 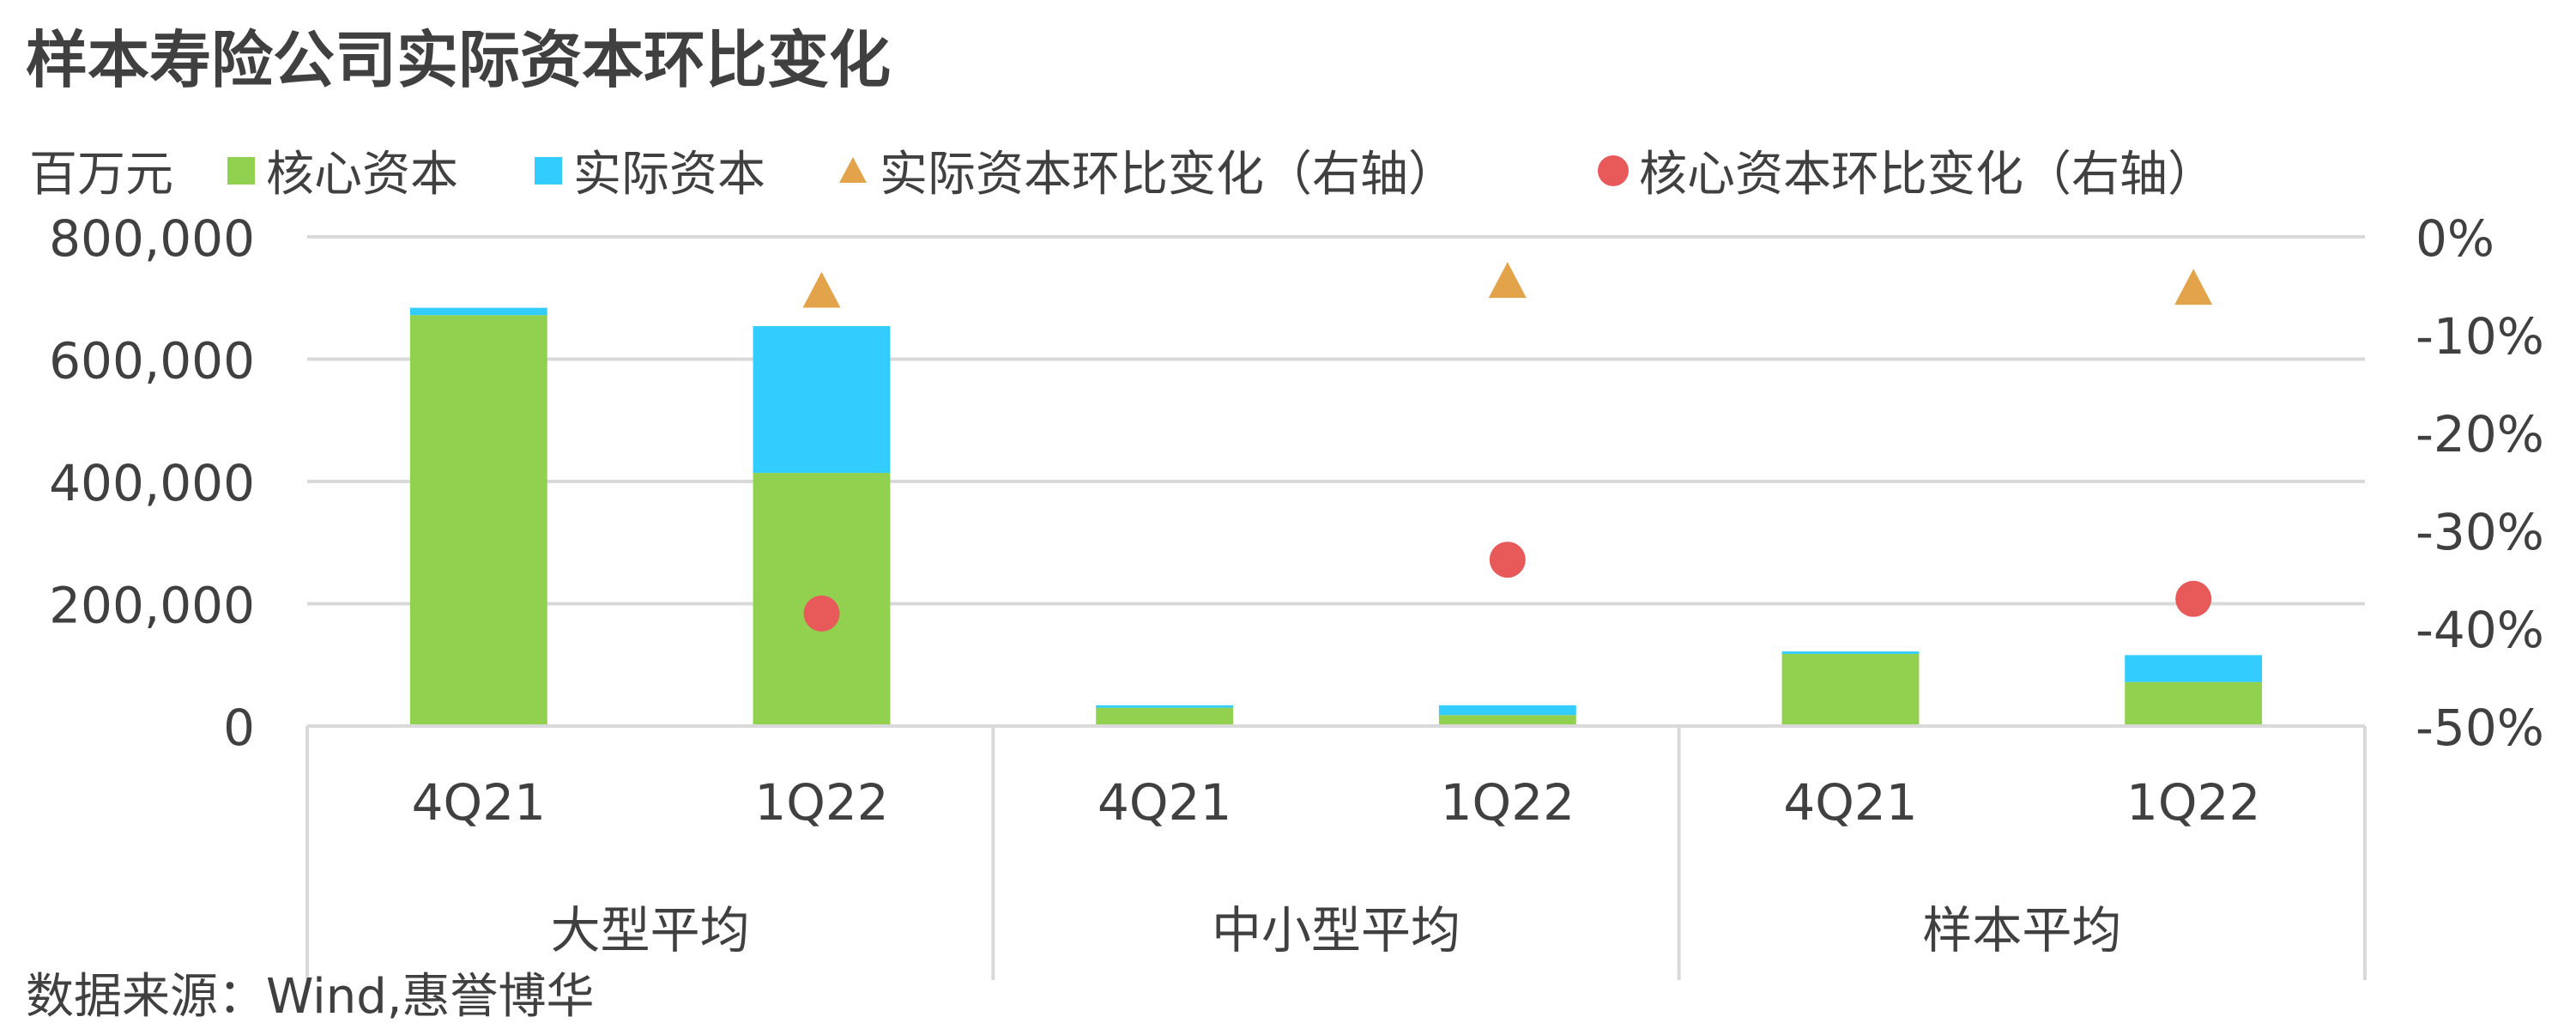 I want to click on y2-tick-label: -10%, so click(x=2480, y=336).